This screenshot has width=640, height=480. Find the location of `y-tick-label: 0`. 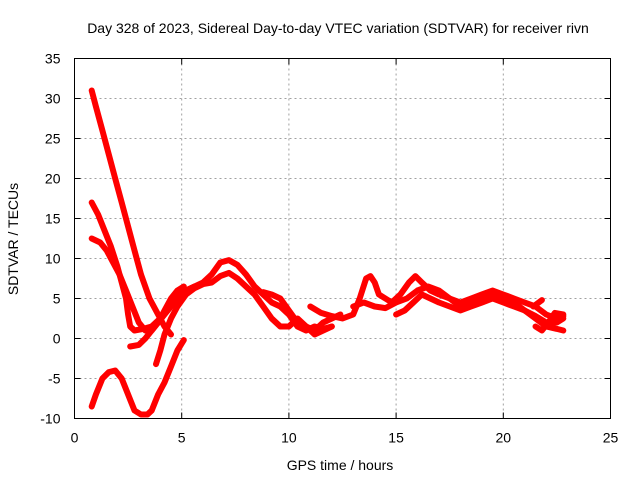

y-tick-label: 0 is located at coordinates (57, 339).